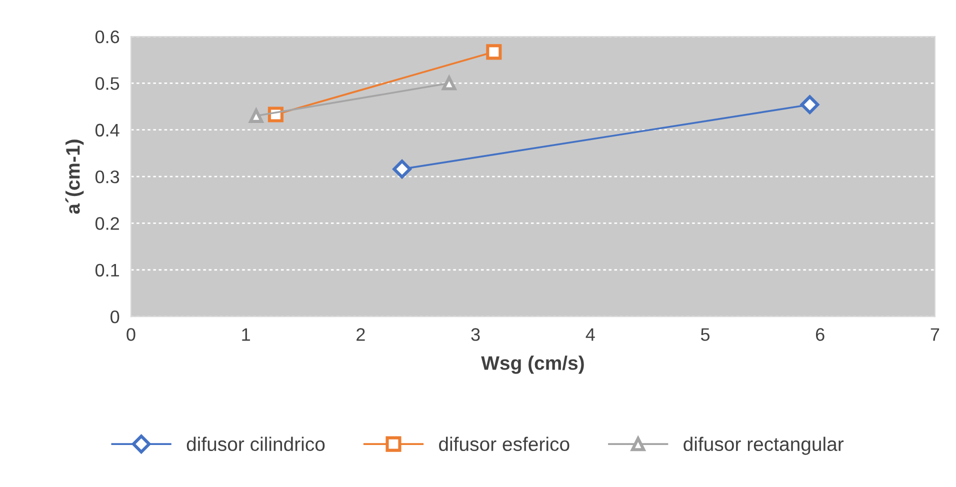 This screenshot has height=487, width=956. I want to click on x-tick-label: 4, so click(590, 334).